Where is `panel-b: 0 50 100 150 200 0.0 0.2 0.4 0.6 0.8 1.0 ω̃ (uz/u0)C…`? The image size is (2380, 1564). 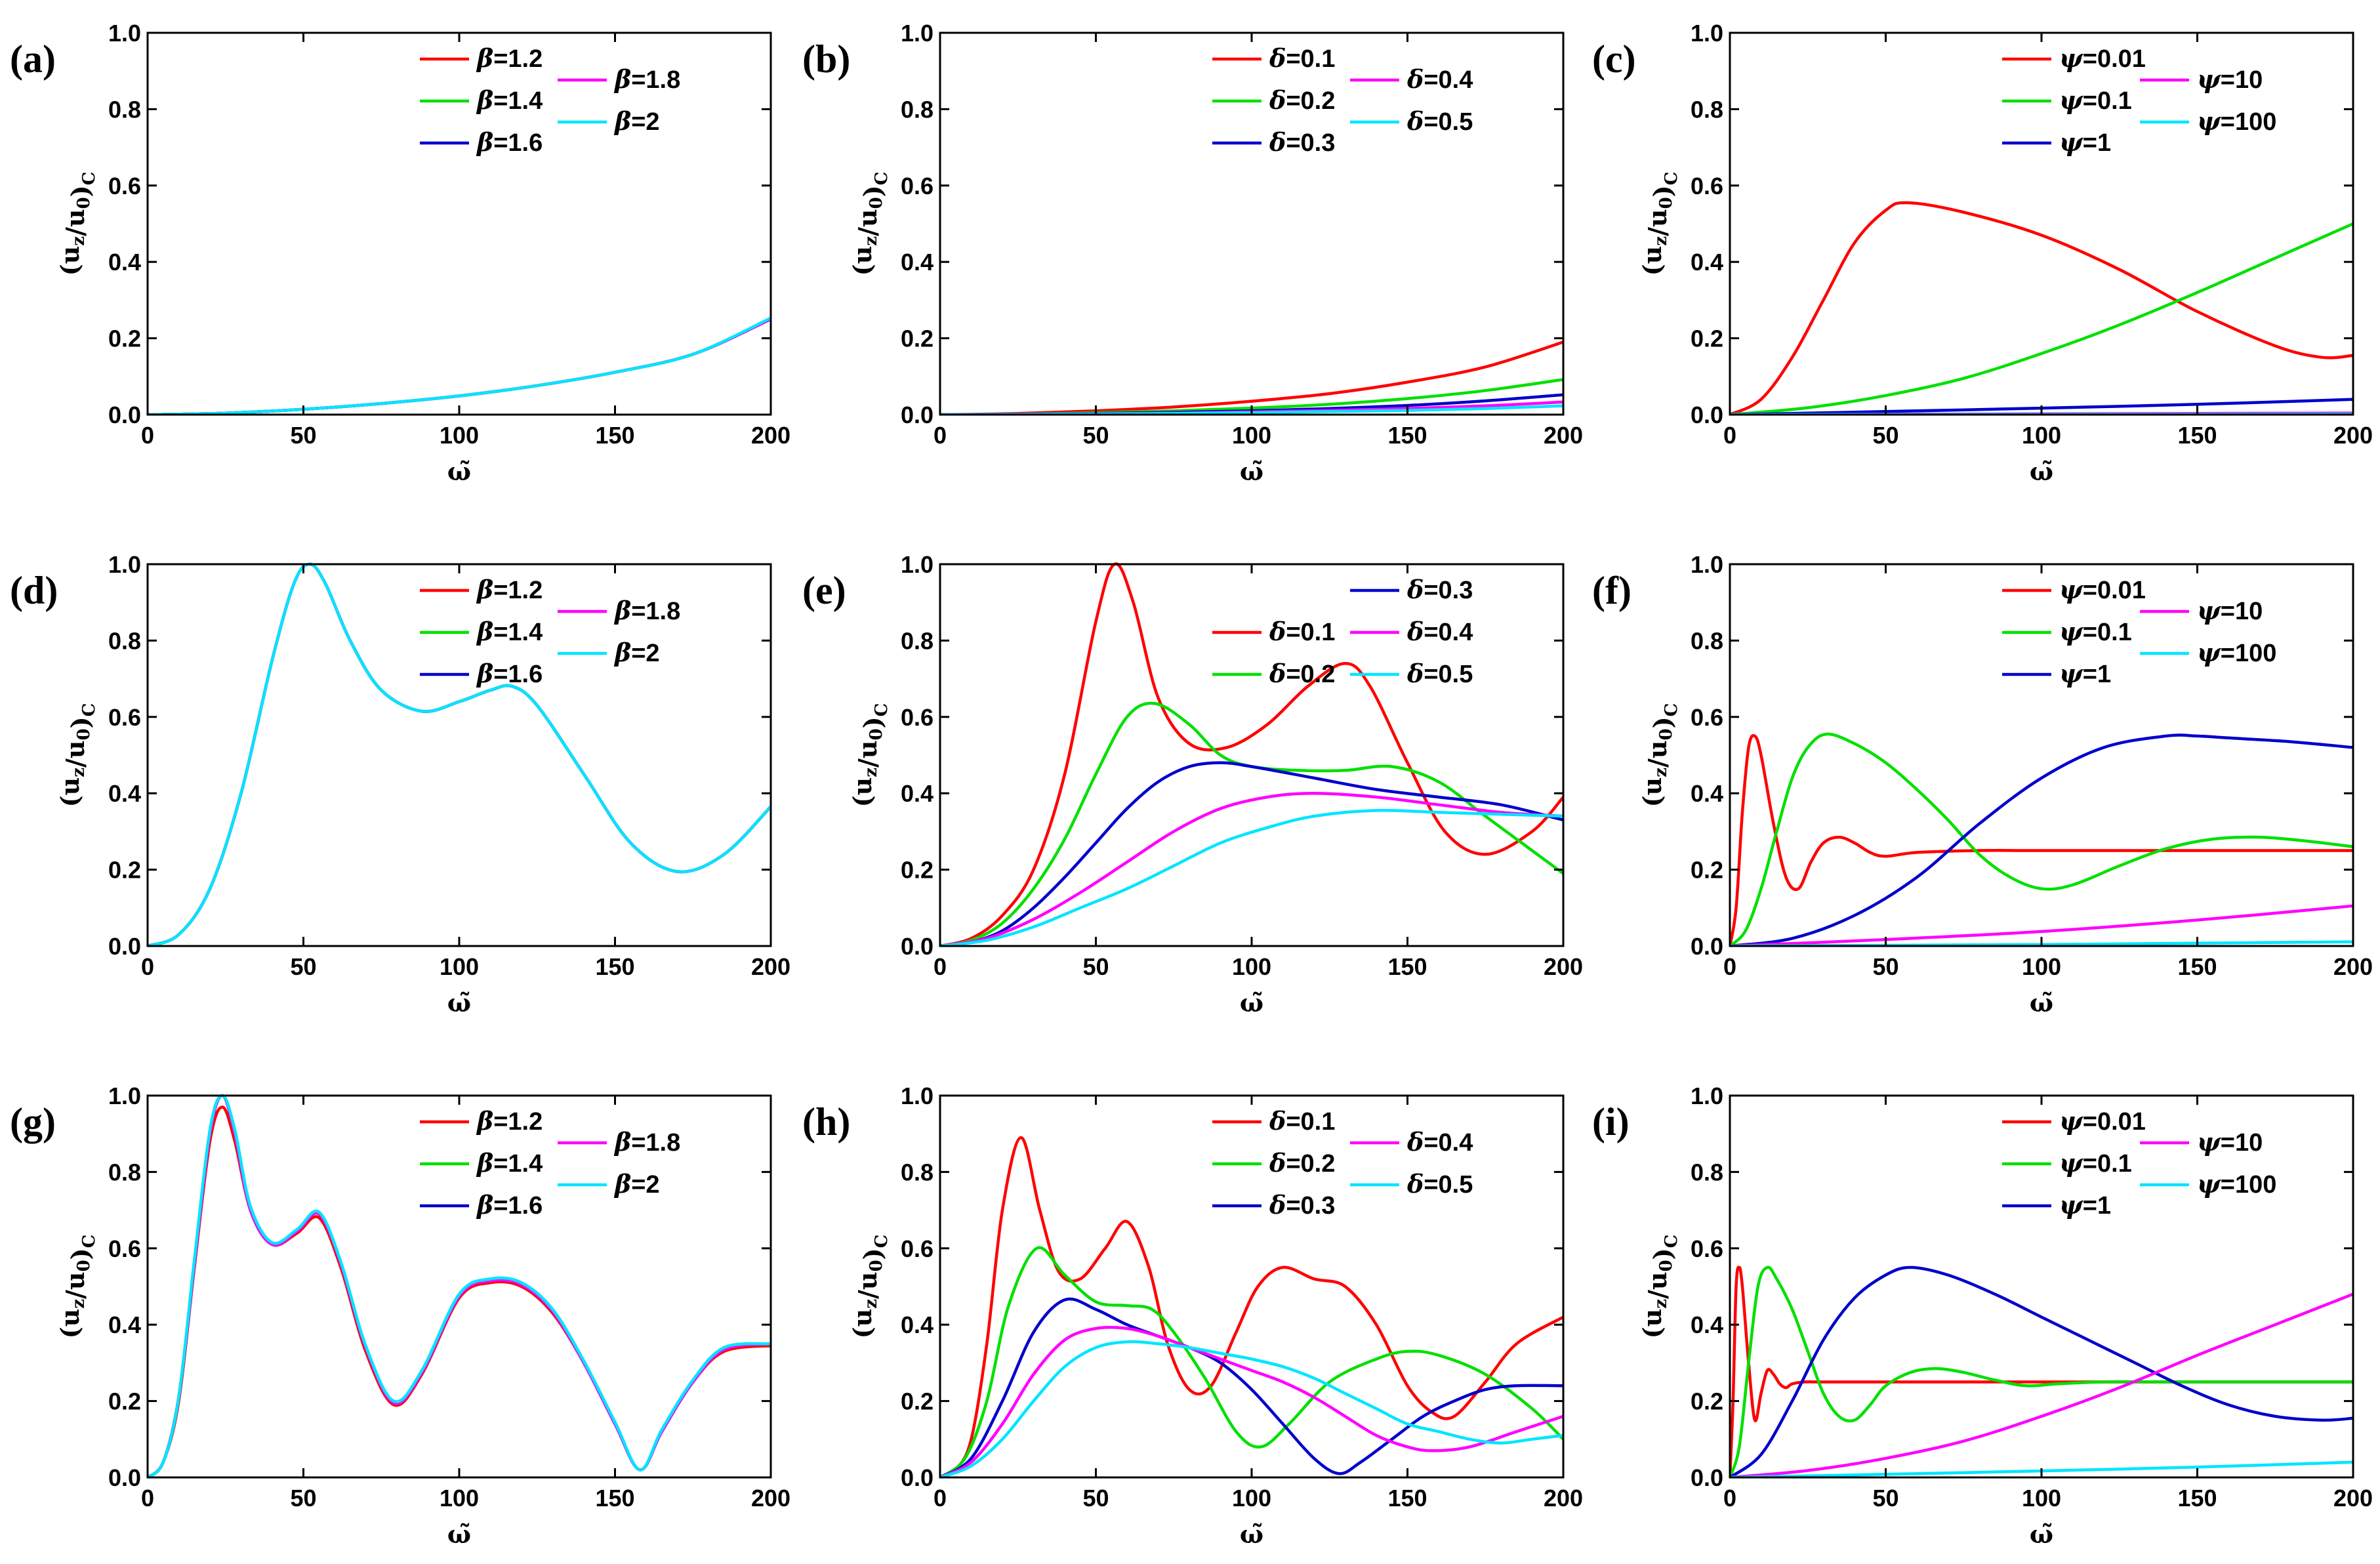 panel-b: 0 50 100 150 200 0.0 0.2 0.4 0.6 0.8 1.0 ω̃ (uz/u0)C… is located at coordinates (1192, 253).